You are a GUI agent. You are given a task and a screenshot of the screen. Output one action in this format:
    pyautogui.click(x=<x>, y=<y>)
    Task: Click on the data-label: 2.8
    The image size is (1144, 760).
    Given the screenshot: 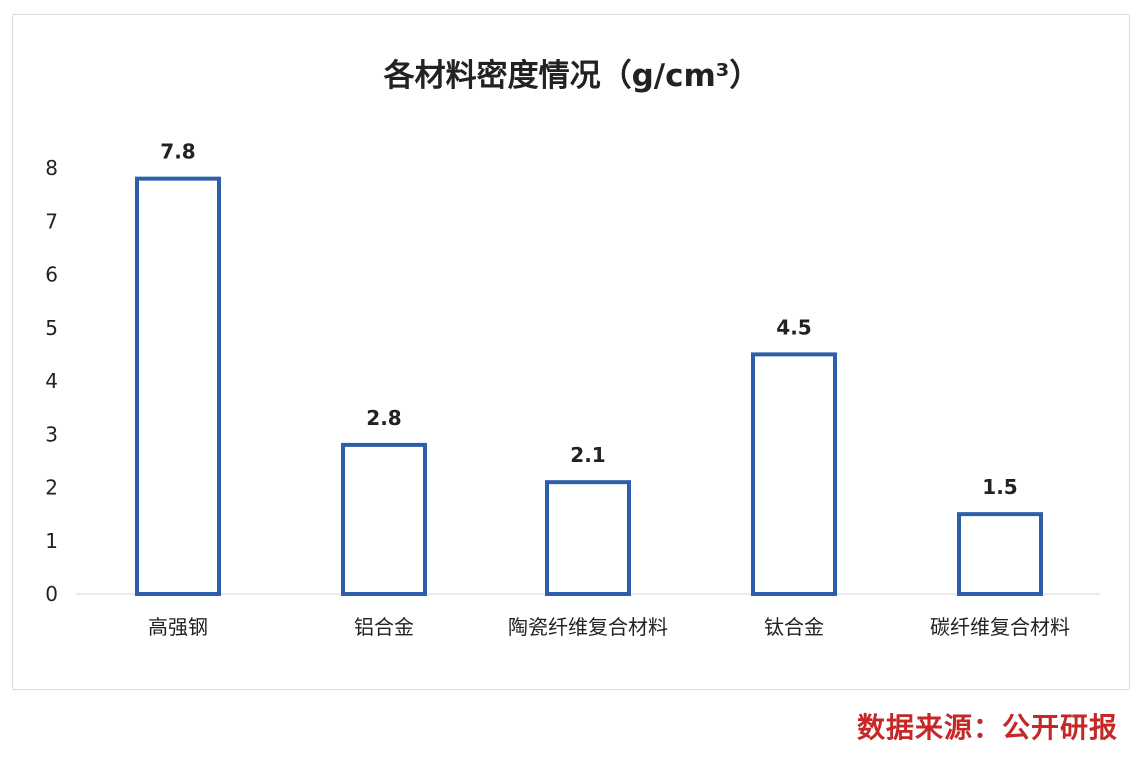 What is the action you would take?
    pyautogui.click(x=383, y=418)
    